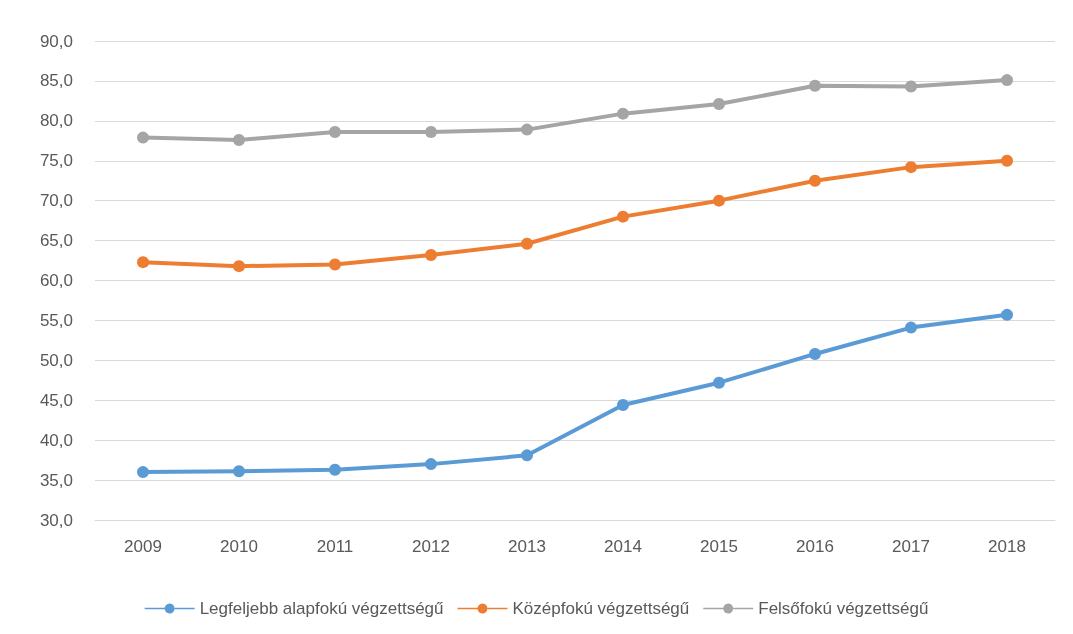 This screenshot has width=1073, height=634. I want to click on y-tick-label: 65,0, so click(56, 241).